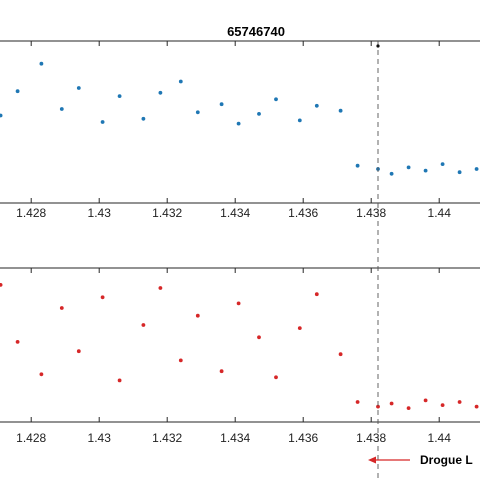 The height and width of the screenshot is (480, 480). Describe the element at coordinates (303, 213) in the screenshot. I see `top-x-tick-label: 1.436` at that location.